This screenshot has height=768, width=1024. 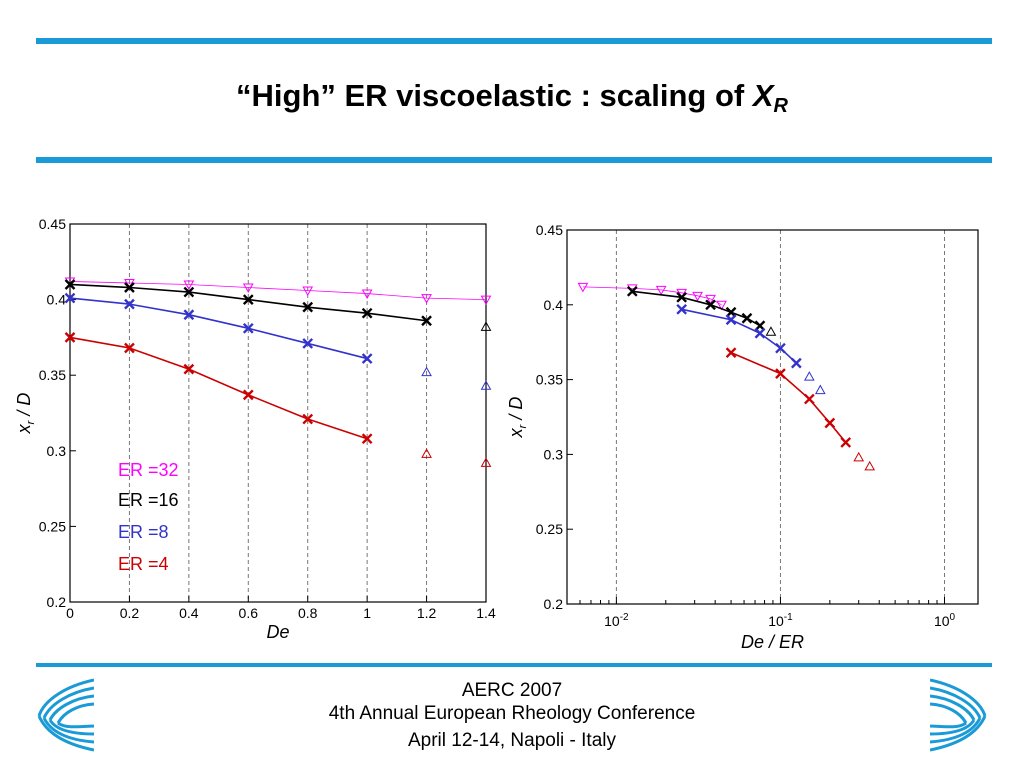 What do you see at coordinates (788, 397) in the screenshot?
I see `right-series-er-4-line` at bounding box center [788, 397].